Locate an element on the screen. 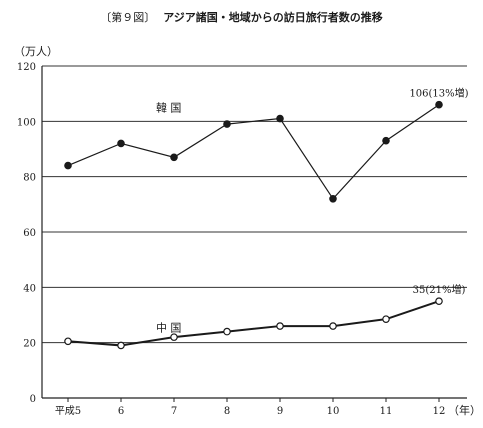 The height and width of the screenshot is (428, 483). y-tick-label: 40 is located at coordinates (29, 288).